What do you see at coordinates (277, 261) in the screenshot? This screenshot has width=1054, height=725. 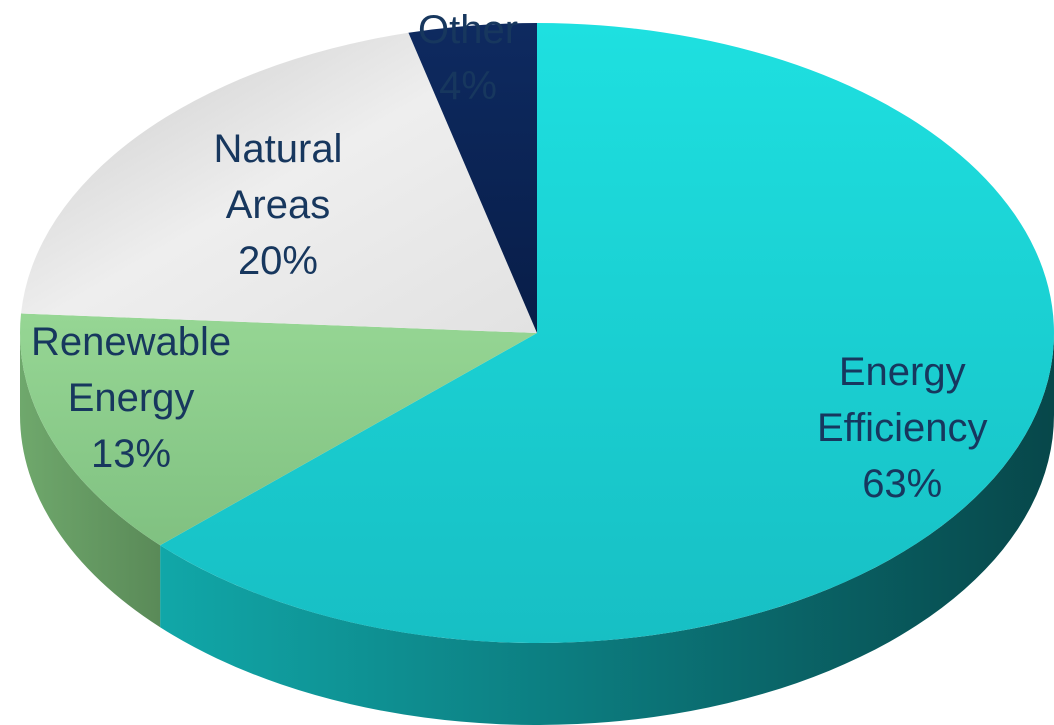 I see `slice-value-label: 20%` at bounding box center [277, 261].